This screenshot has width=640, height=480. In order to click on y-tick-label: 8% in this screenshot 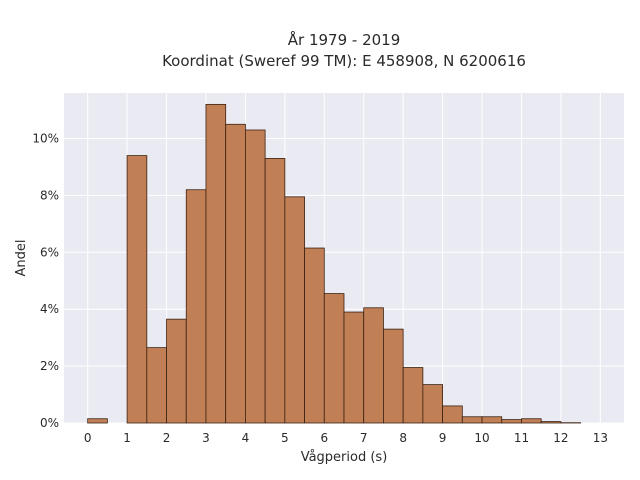, I will do `click(49, 195)`.